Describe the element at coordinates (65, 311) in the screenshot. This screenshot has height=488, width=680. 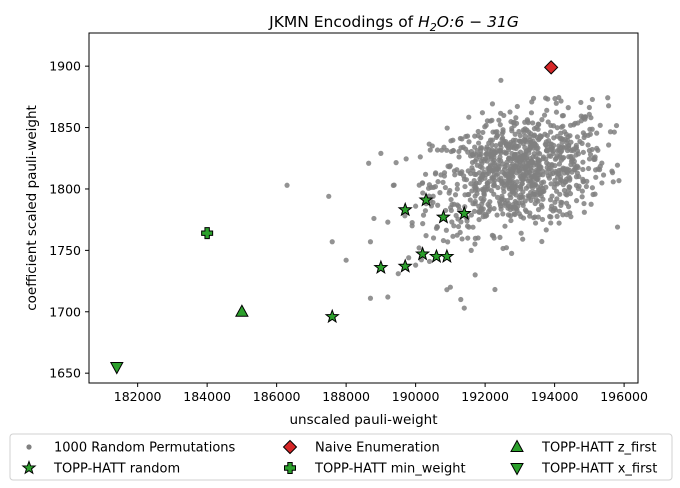
I see `y-tick-label: 1700` at that location.